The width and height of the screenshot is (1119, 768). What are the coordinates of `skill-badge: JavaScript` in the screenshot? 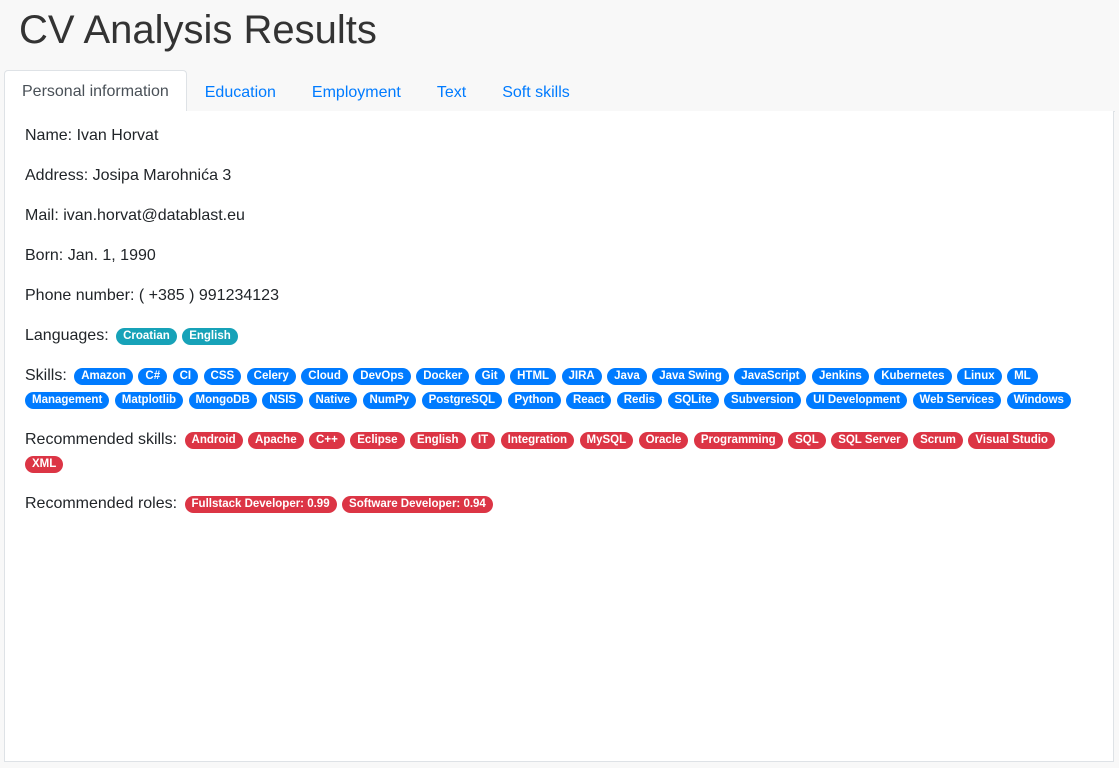 It's located at (770, 376).